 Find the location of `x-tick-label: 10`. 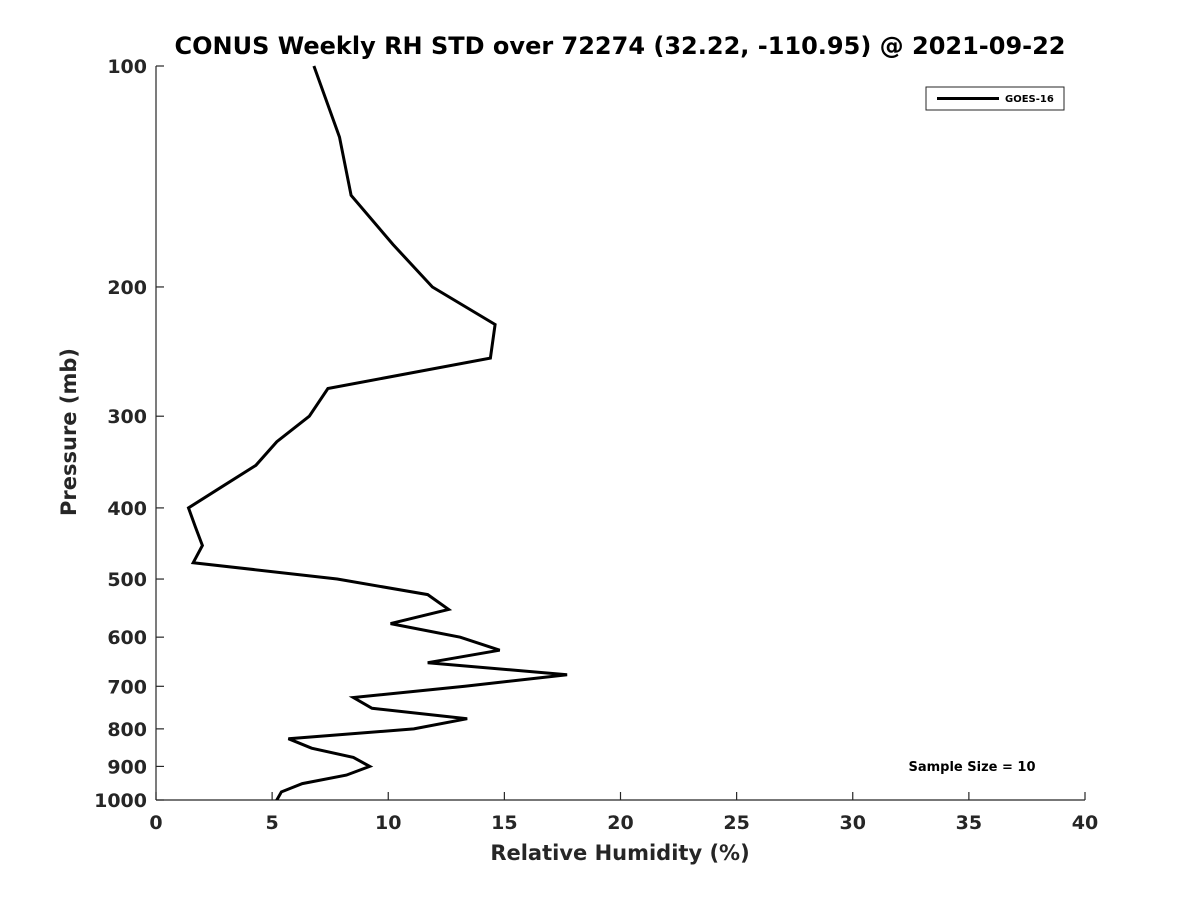

x-tick-label: 10 is located at coordinates (388, 823).